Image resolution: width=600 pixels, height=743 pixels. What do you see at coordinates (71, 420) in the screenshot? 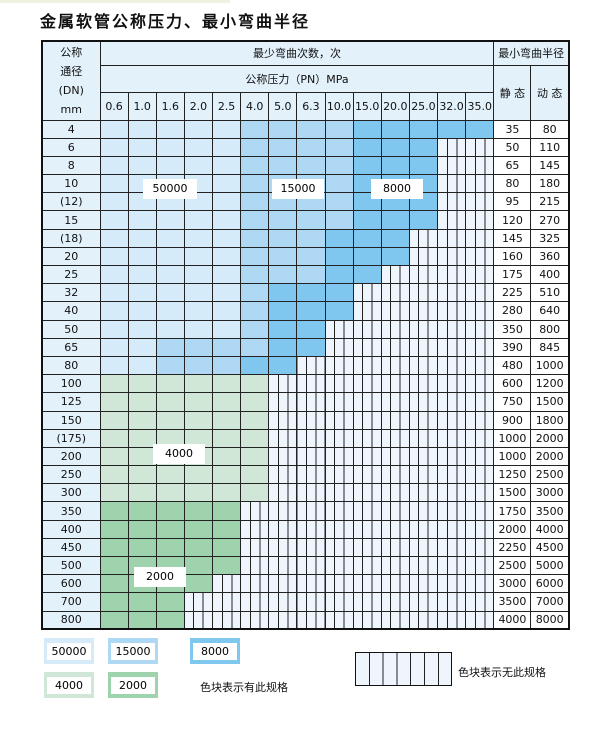
I see `dn-cell: 150` at bounding box center [71, 420].